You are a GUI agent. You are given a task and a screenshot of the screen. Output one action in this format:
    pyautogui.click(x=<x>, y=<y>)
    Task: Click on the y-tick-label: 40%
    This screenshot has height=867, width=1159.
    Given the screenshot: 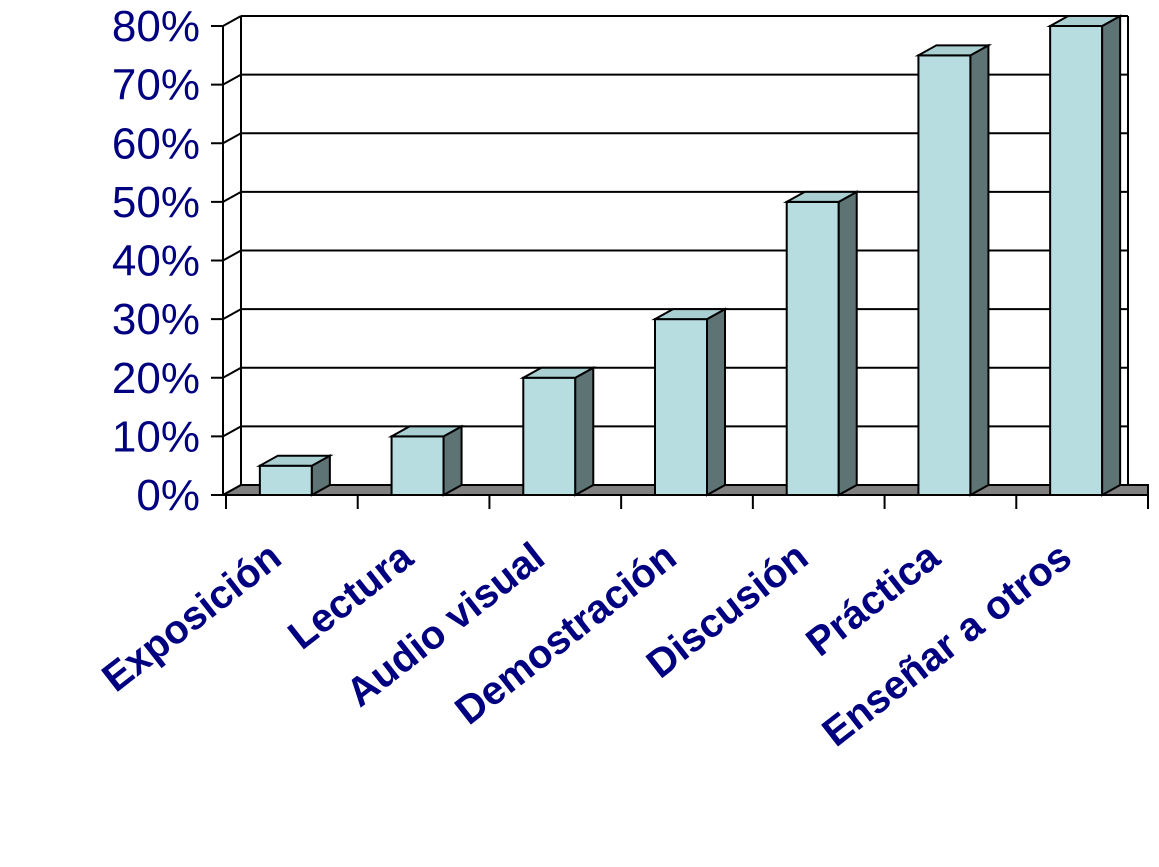 What is the action you would take?
    pyautogui.click(x=156, y=261)
    